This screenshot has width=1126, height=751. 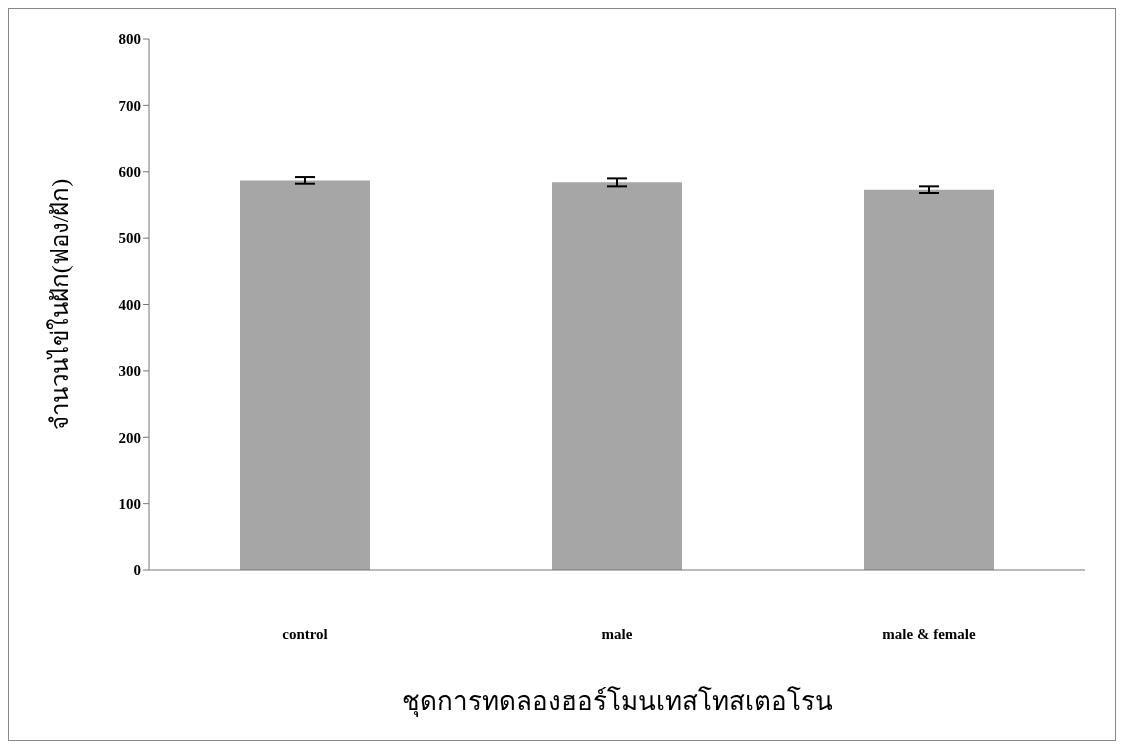 I want to click on y-tick-label: 200, so click(x=129, y=437).